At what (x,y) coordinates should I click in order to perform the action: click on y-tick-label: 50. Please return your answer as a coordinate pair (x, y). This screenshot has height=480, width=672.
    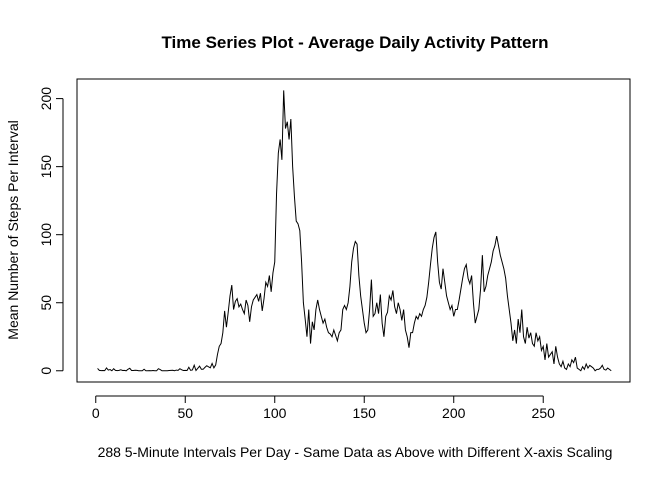
    Looking at the image, I should click on (46, 303).